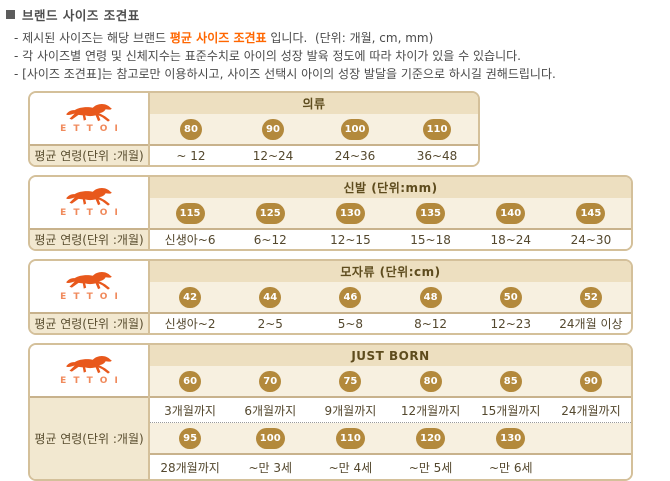 The width and height of the screenshot is (670, 481). I want to click on title-row: 브랜드 사이즈 조견표, so click(338, 14).